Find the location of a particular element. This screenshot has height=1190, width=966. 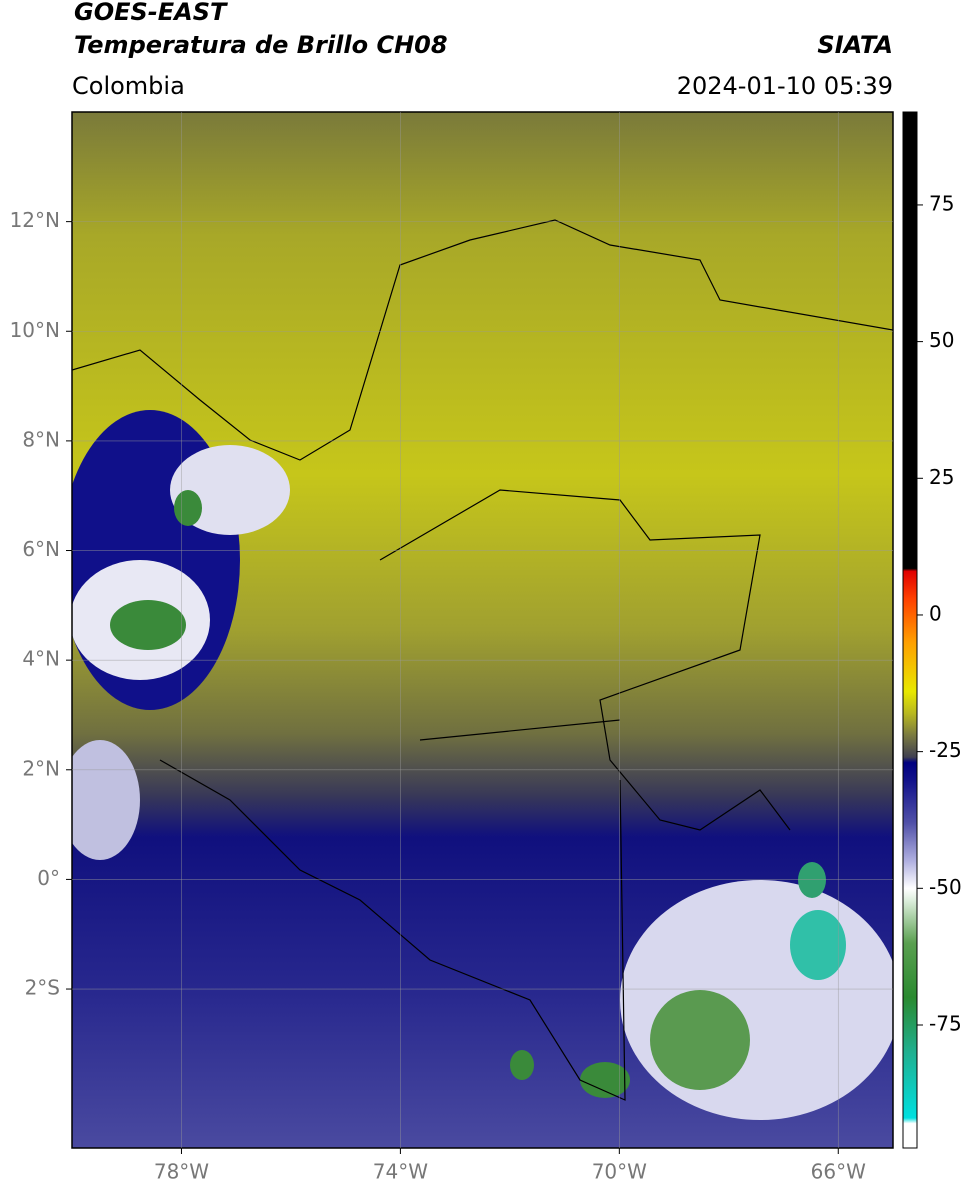

colorbar-tick-label: 0 is located at coordinates (935, 613).